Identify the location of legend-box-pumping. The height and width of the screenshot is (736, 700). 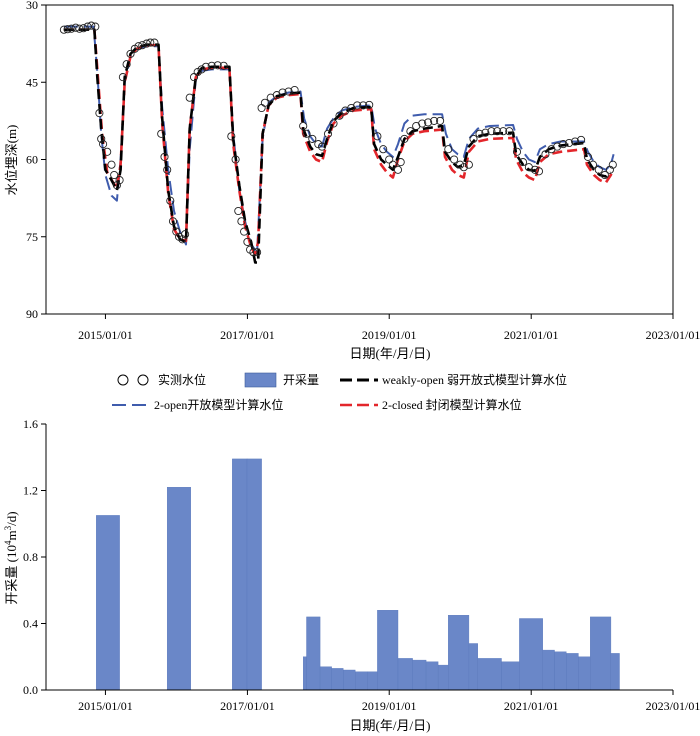
(260, 380).